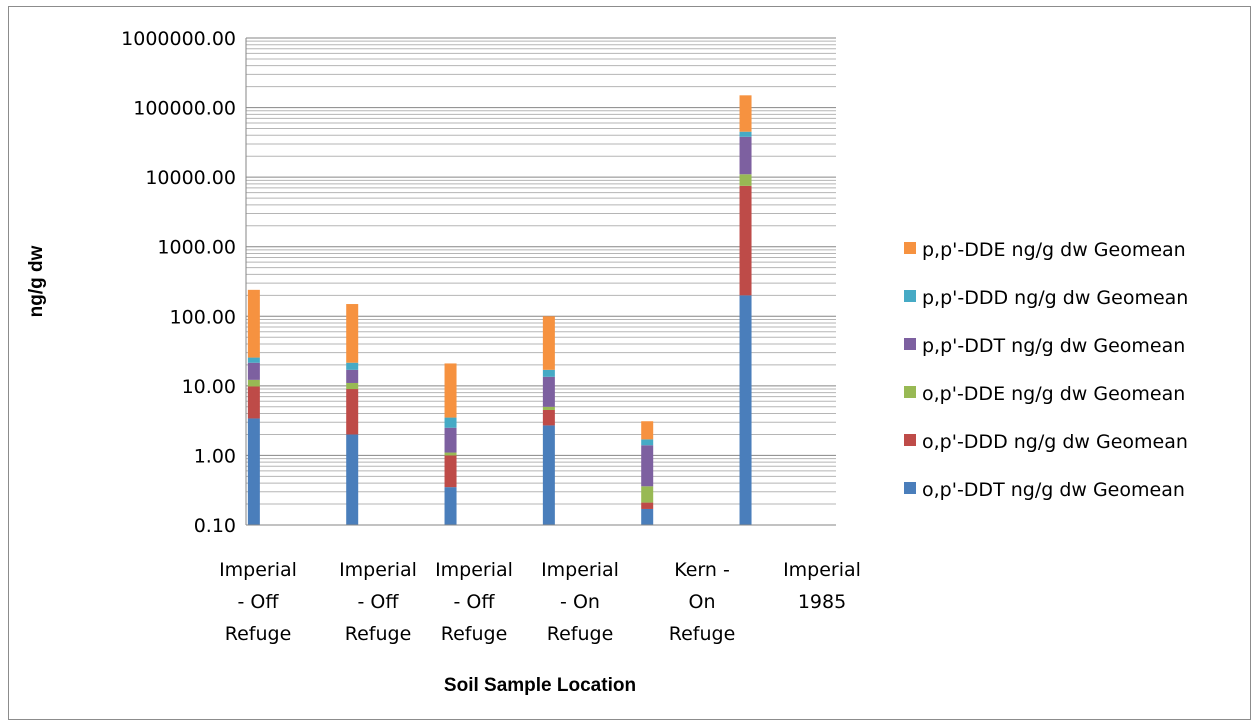  Describe the element at coordinates (702, 602) in the screenshot. I see `x-category-label: On` at that location.